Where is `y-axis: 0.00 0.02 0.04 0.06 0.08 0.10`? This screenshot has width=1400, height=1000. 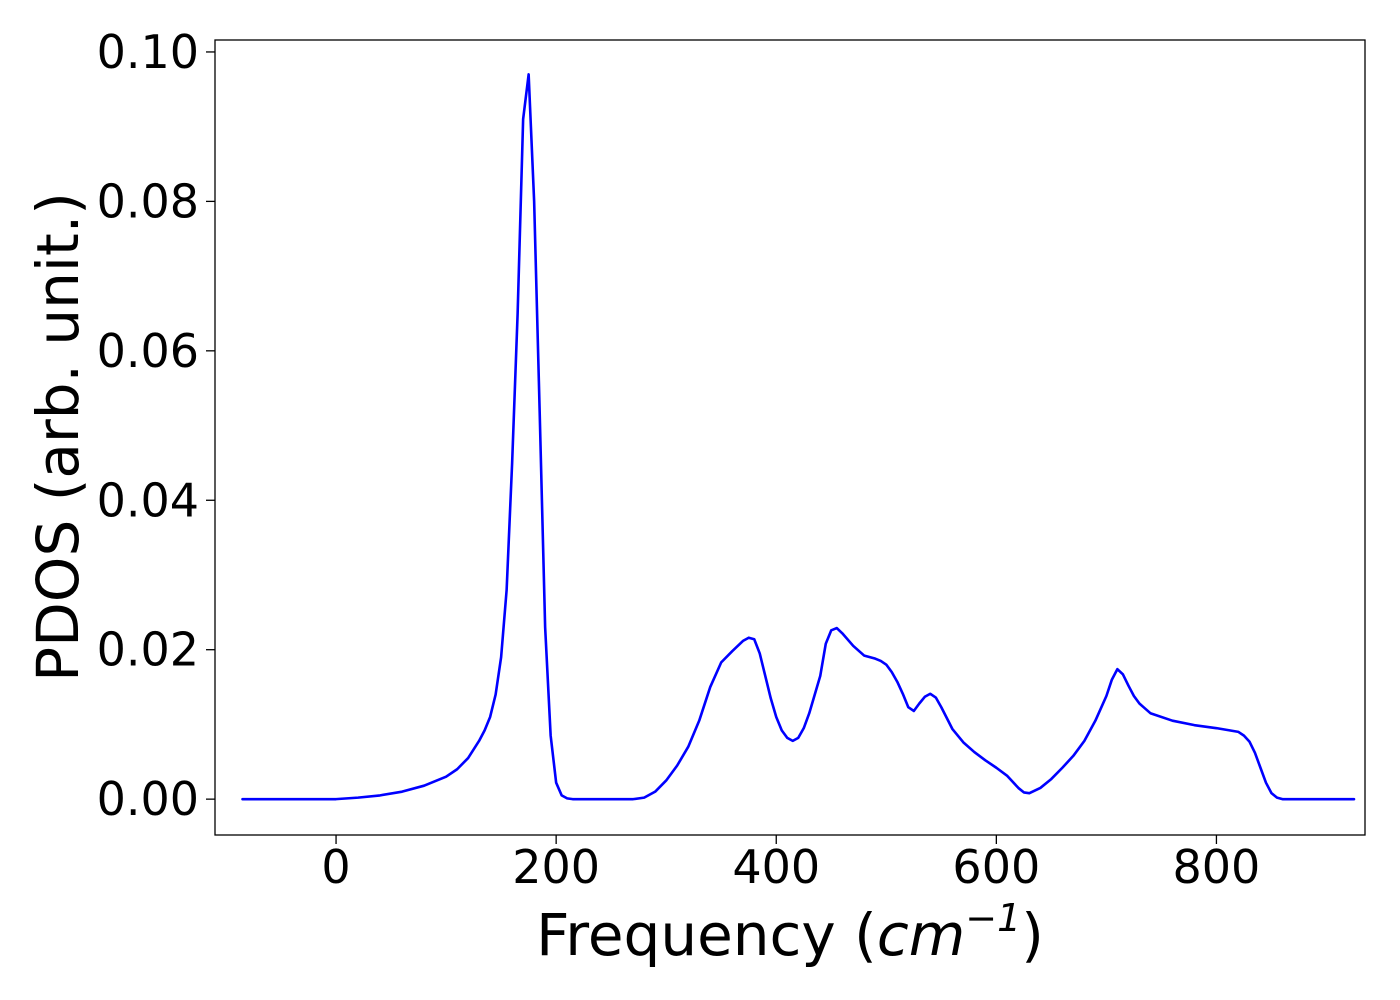
y-axis: 0.00 0.02 0.04 0.06 0.08 0.10 is located at coordinates (156, 425).